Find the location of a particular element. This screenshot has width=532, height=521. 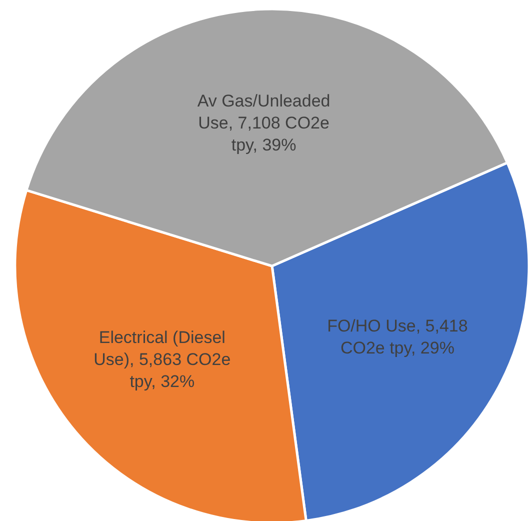

slice-label: FO/HO Use, 5,418 CO2e tpy, 29% is located at coordinates (397, 337).